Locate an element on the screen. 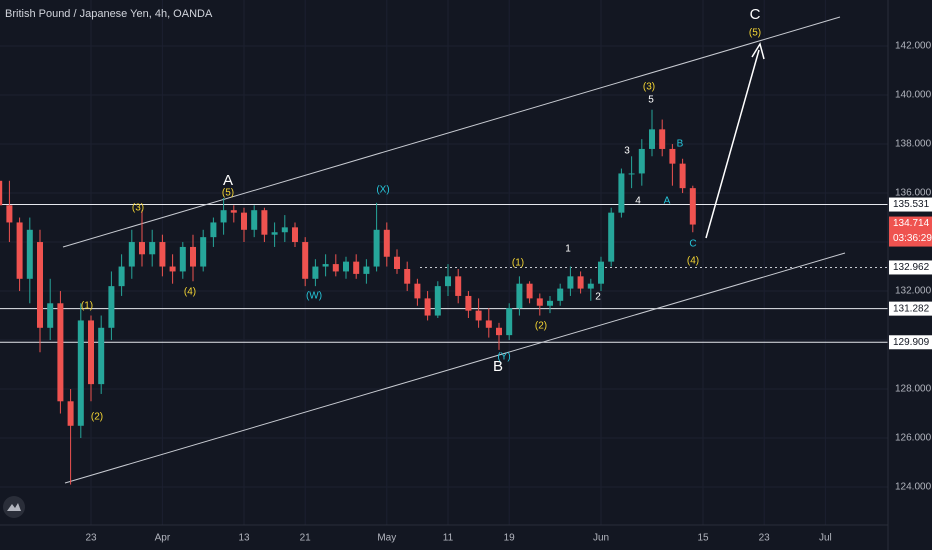  x-tick-label: Jun is located at coordinates (601, 538).